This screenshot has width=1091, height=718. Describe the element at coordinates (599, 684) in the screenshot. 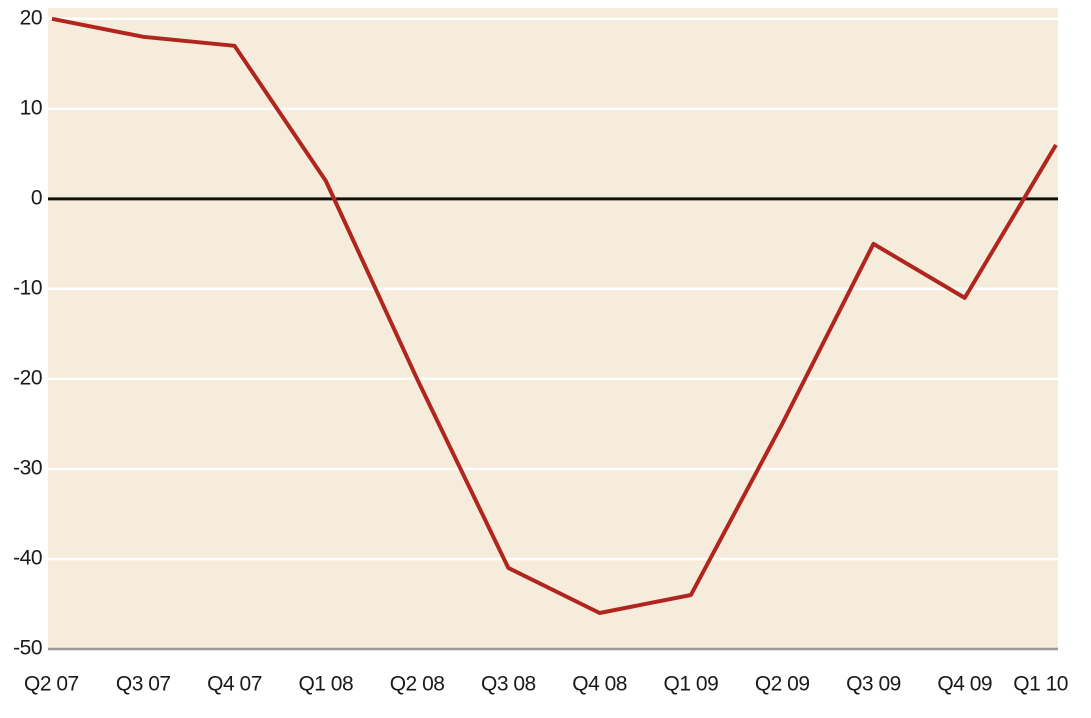

I see `x-tick-label: Q4 08` at that location.